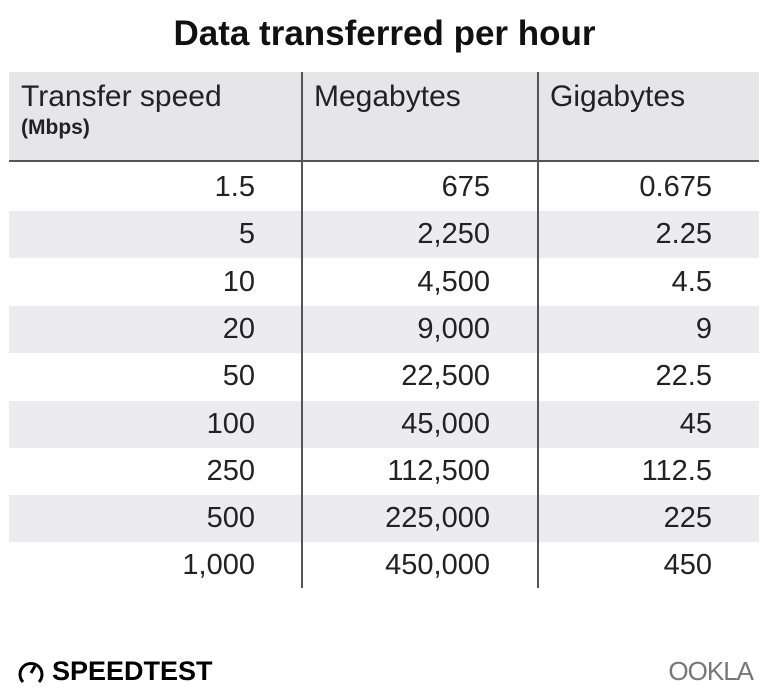 This screenshot has width=769, height=698. I want to click on speedometer-icon, so click(31, 672).